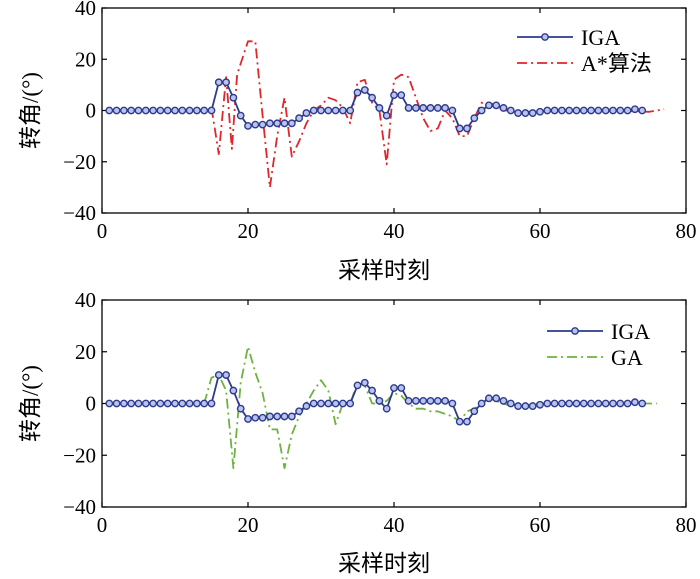  Describe the element at coordinates (79, 507) in the screenshot. I see `y-tick-label: −40` at that location.